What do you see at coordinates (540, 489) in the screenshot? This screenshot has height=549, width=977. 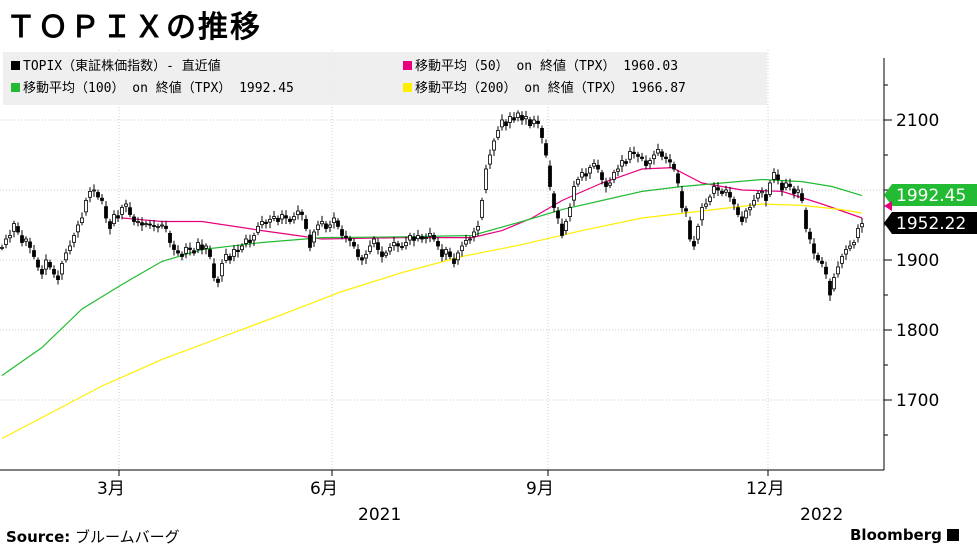 I see `x-tick-label-2: 9月` at bounding box center [540, 489].